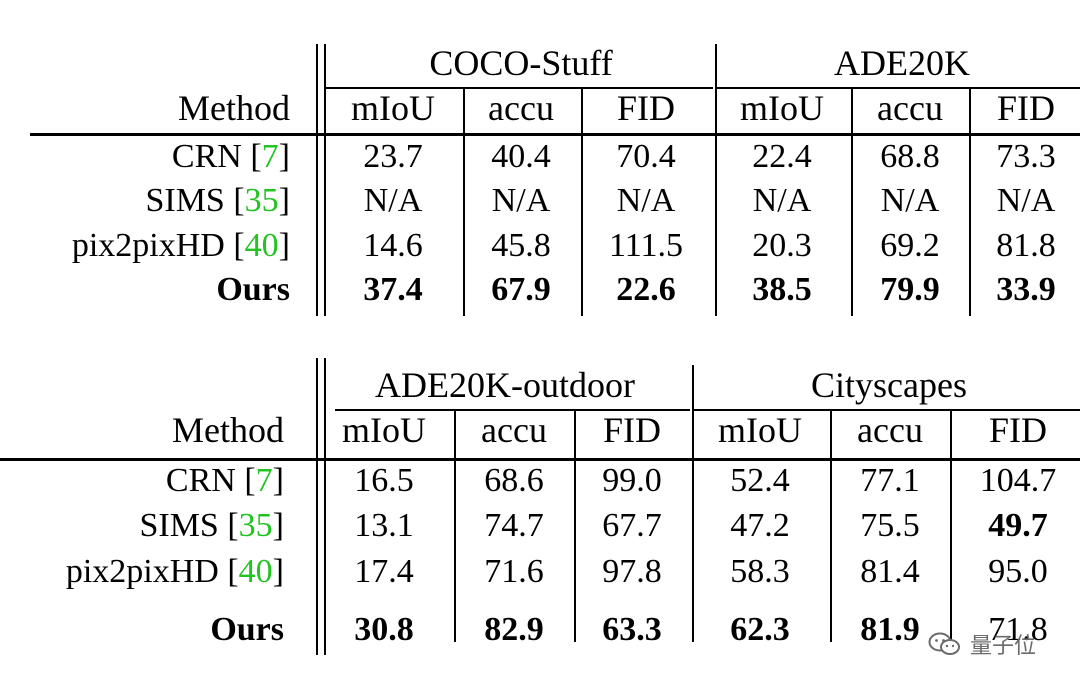 The height and width of the screenshot is (695, 1080). Describe the element at coordinates (910, 156) in the screenshot. I see `table-cell: 68.8` at that location.